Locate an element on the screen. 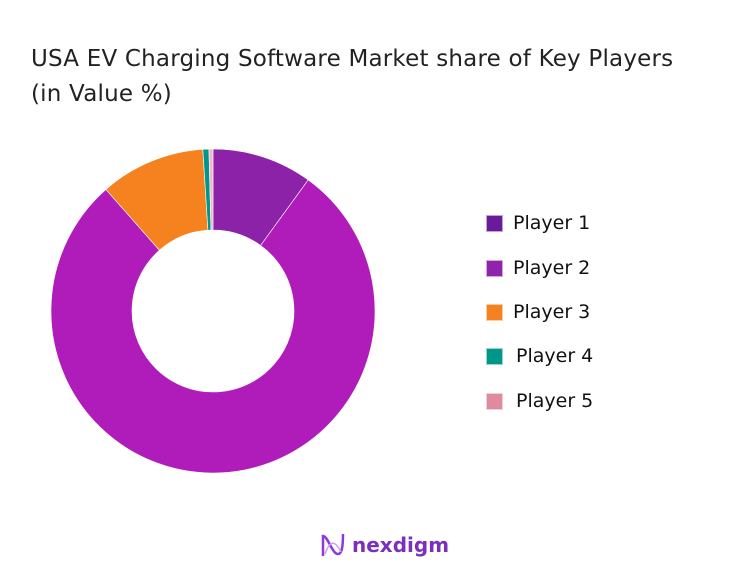 The image size is (751, 565). legend-label: Player 3 is located at coordinates (552, 312).